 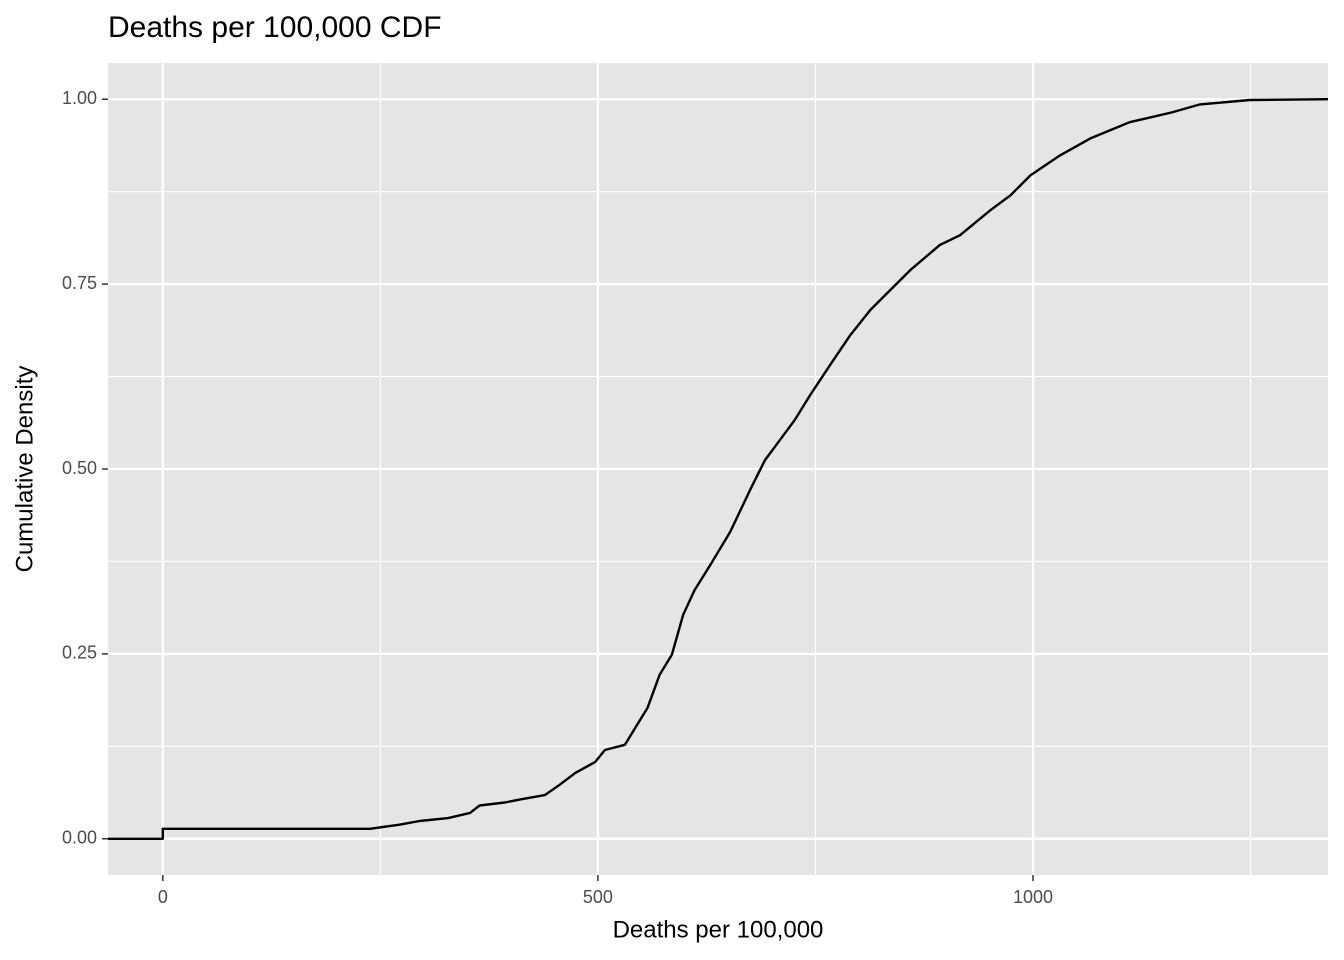 I want to click on y-tick-label: 0.00, so click(x=79, y=838).